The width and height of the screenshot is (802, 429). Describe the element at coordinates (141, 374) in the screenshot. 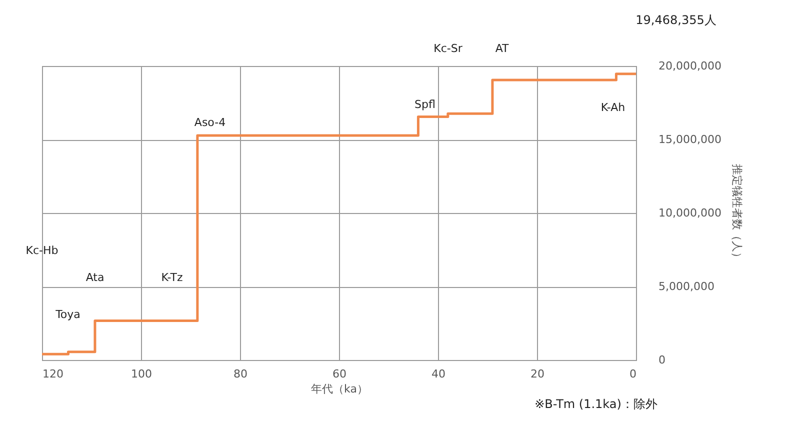

I see `x-tick-label: 100` at that location.